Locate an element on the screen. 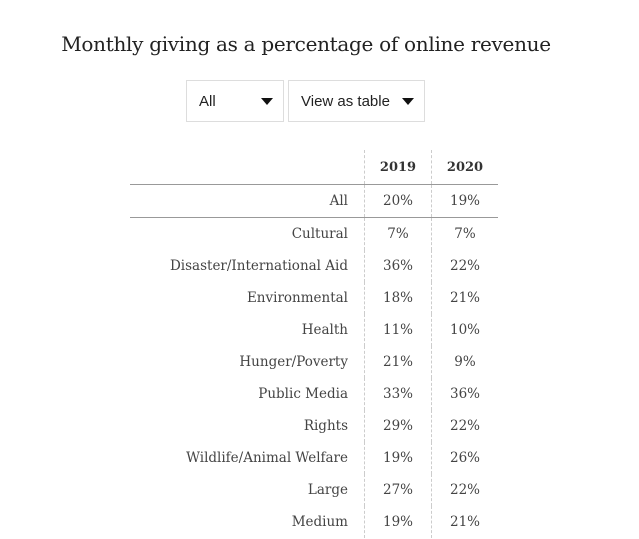  table-row: Rights 29% 22% is located at coordinates (314, 426).